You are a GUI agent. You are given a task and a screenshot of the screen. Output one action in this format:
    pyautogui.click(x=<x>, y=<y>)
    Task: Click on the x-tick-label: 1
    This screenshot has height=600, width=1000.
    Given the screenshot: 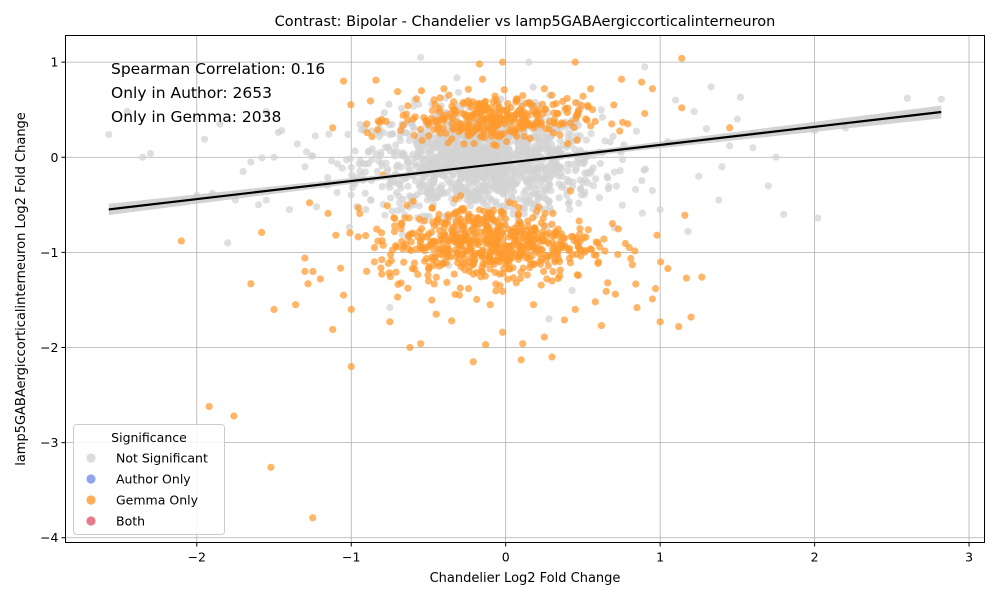 What is the action you would take?
    pyautogui.click(x=660, y=557)
    